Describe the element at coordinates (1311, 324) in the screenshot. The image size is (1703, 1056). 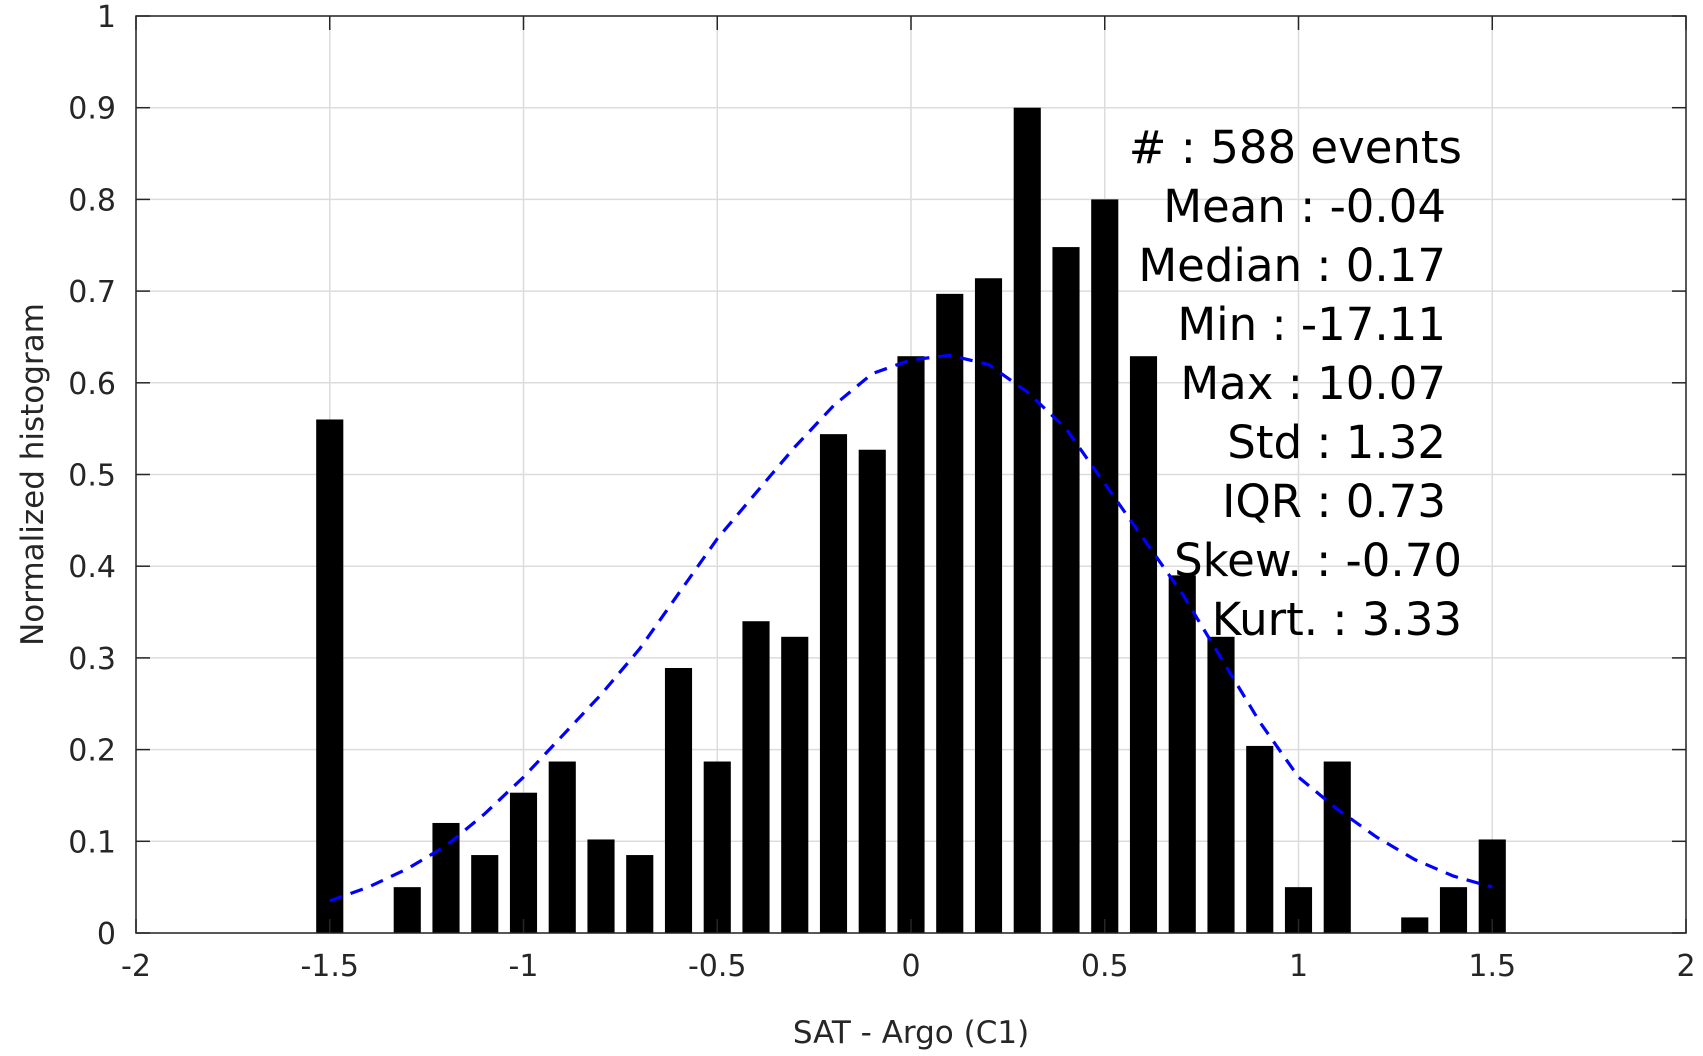
I see `stat-line: Min : -17.11` at that location.